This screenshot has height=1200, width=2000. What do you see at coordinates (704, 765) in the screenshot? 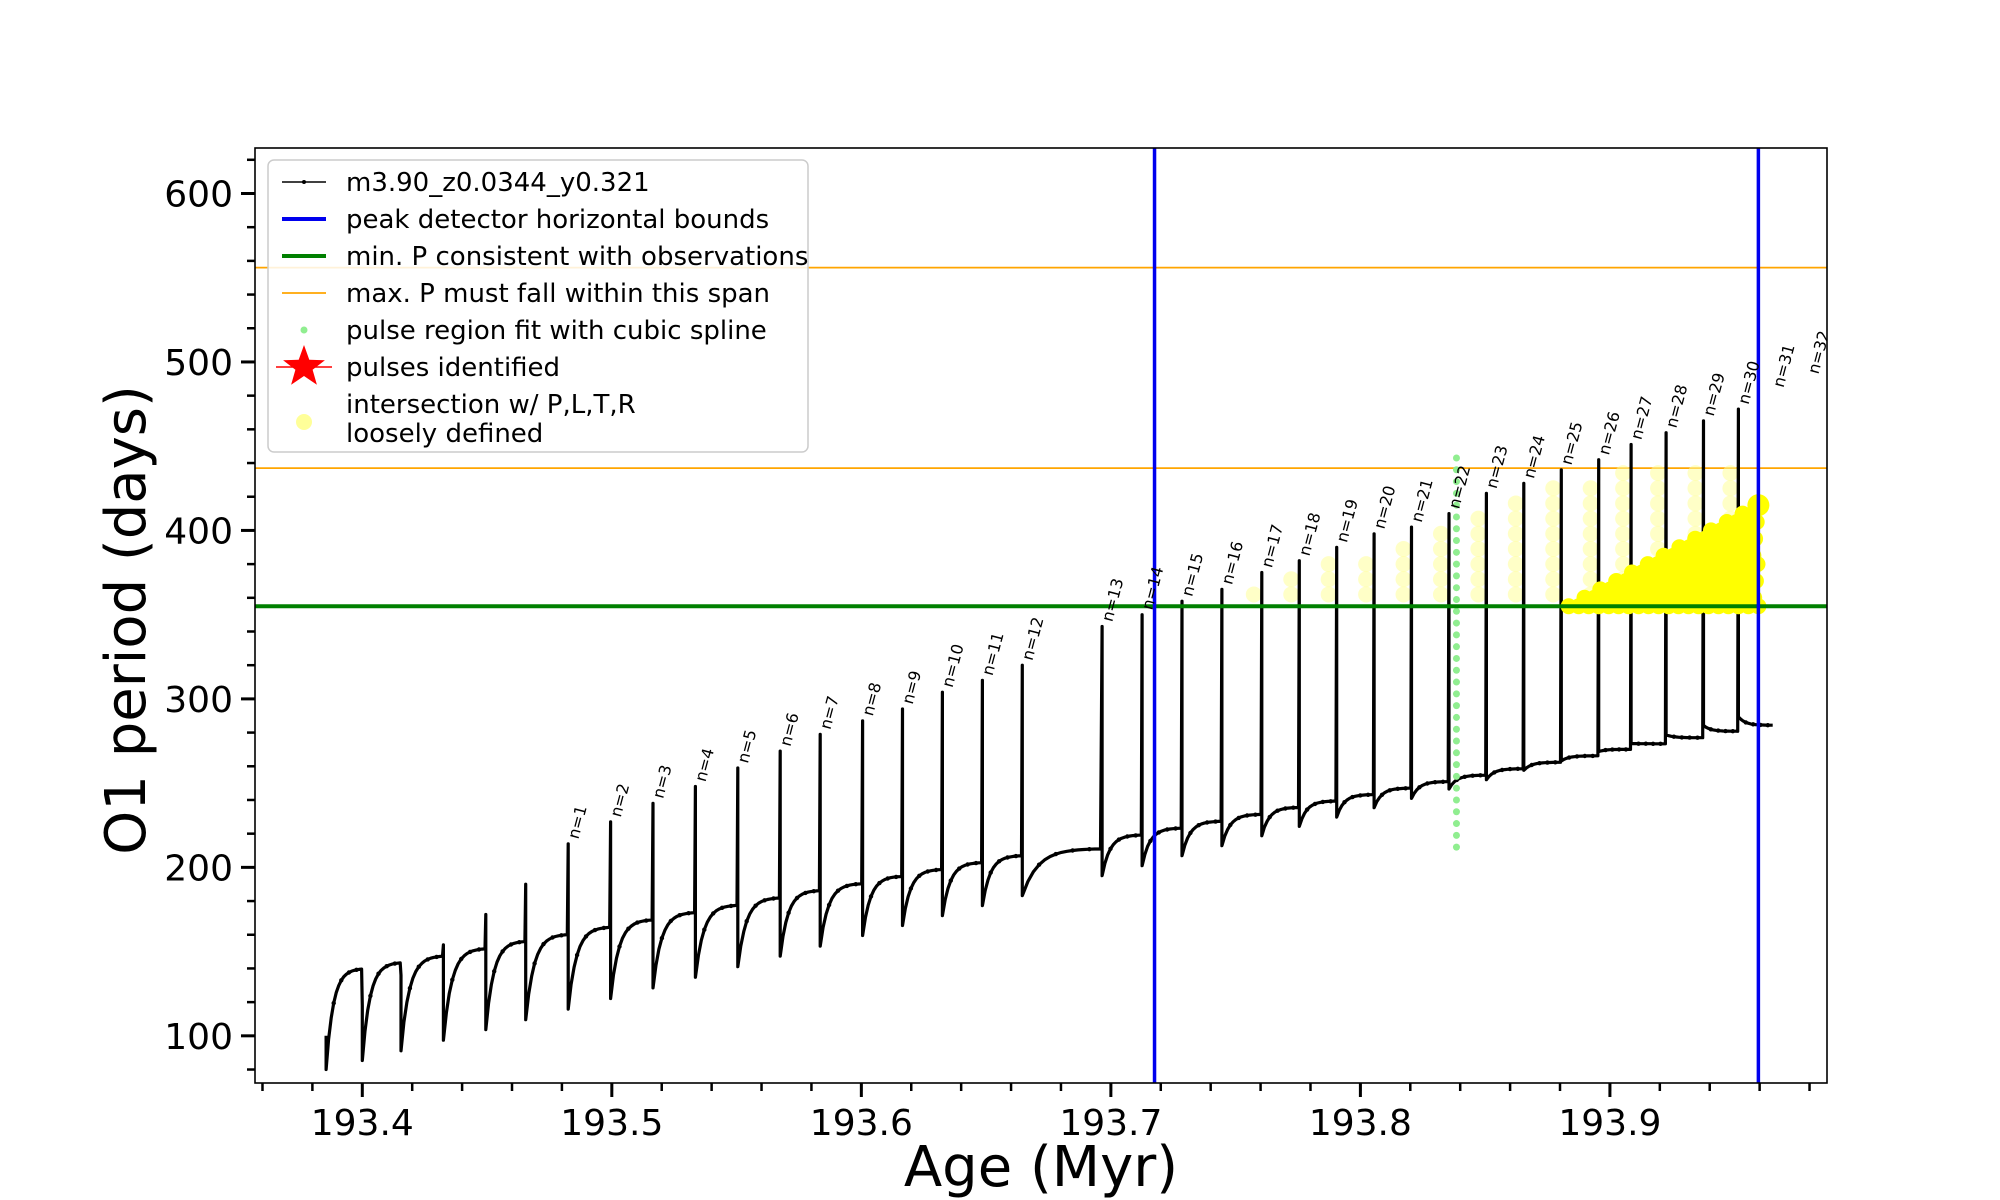
I see `pulse-label-n=4: n=4` at bounding box center [704, 765].